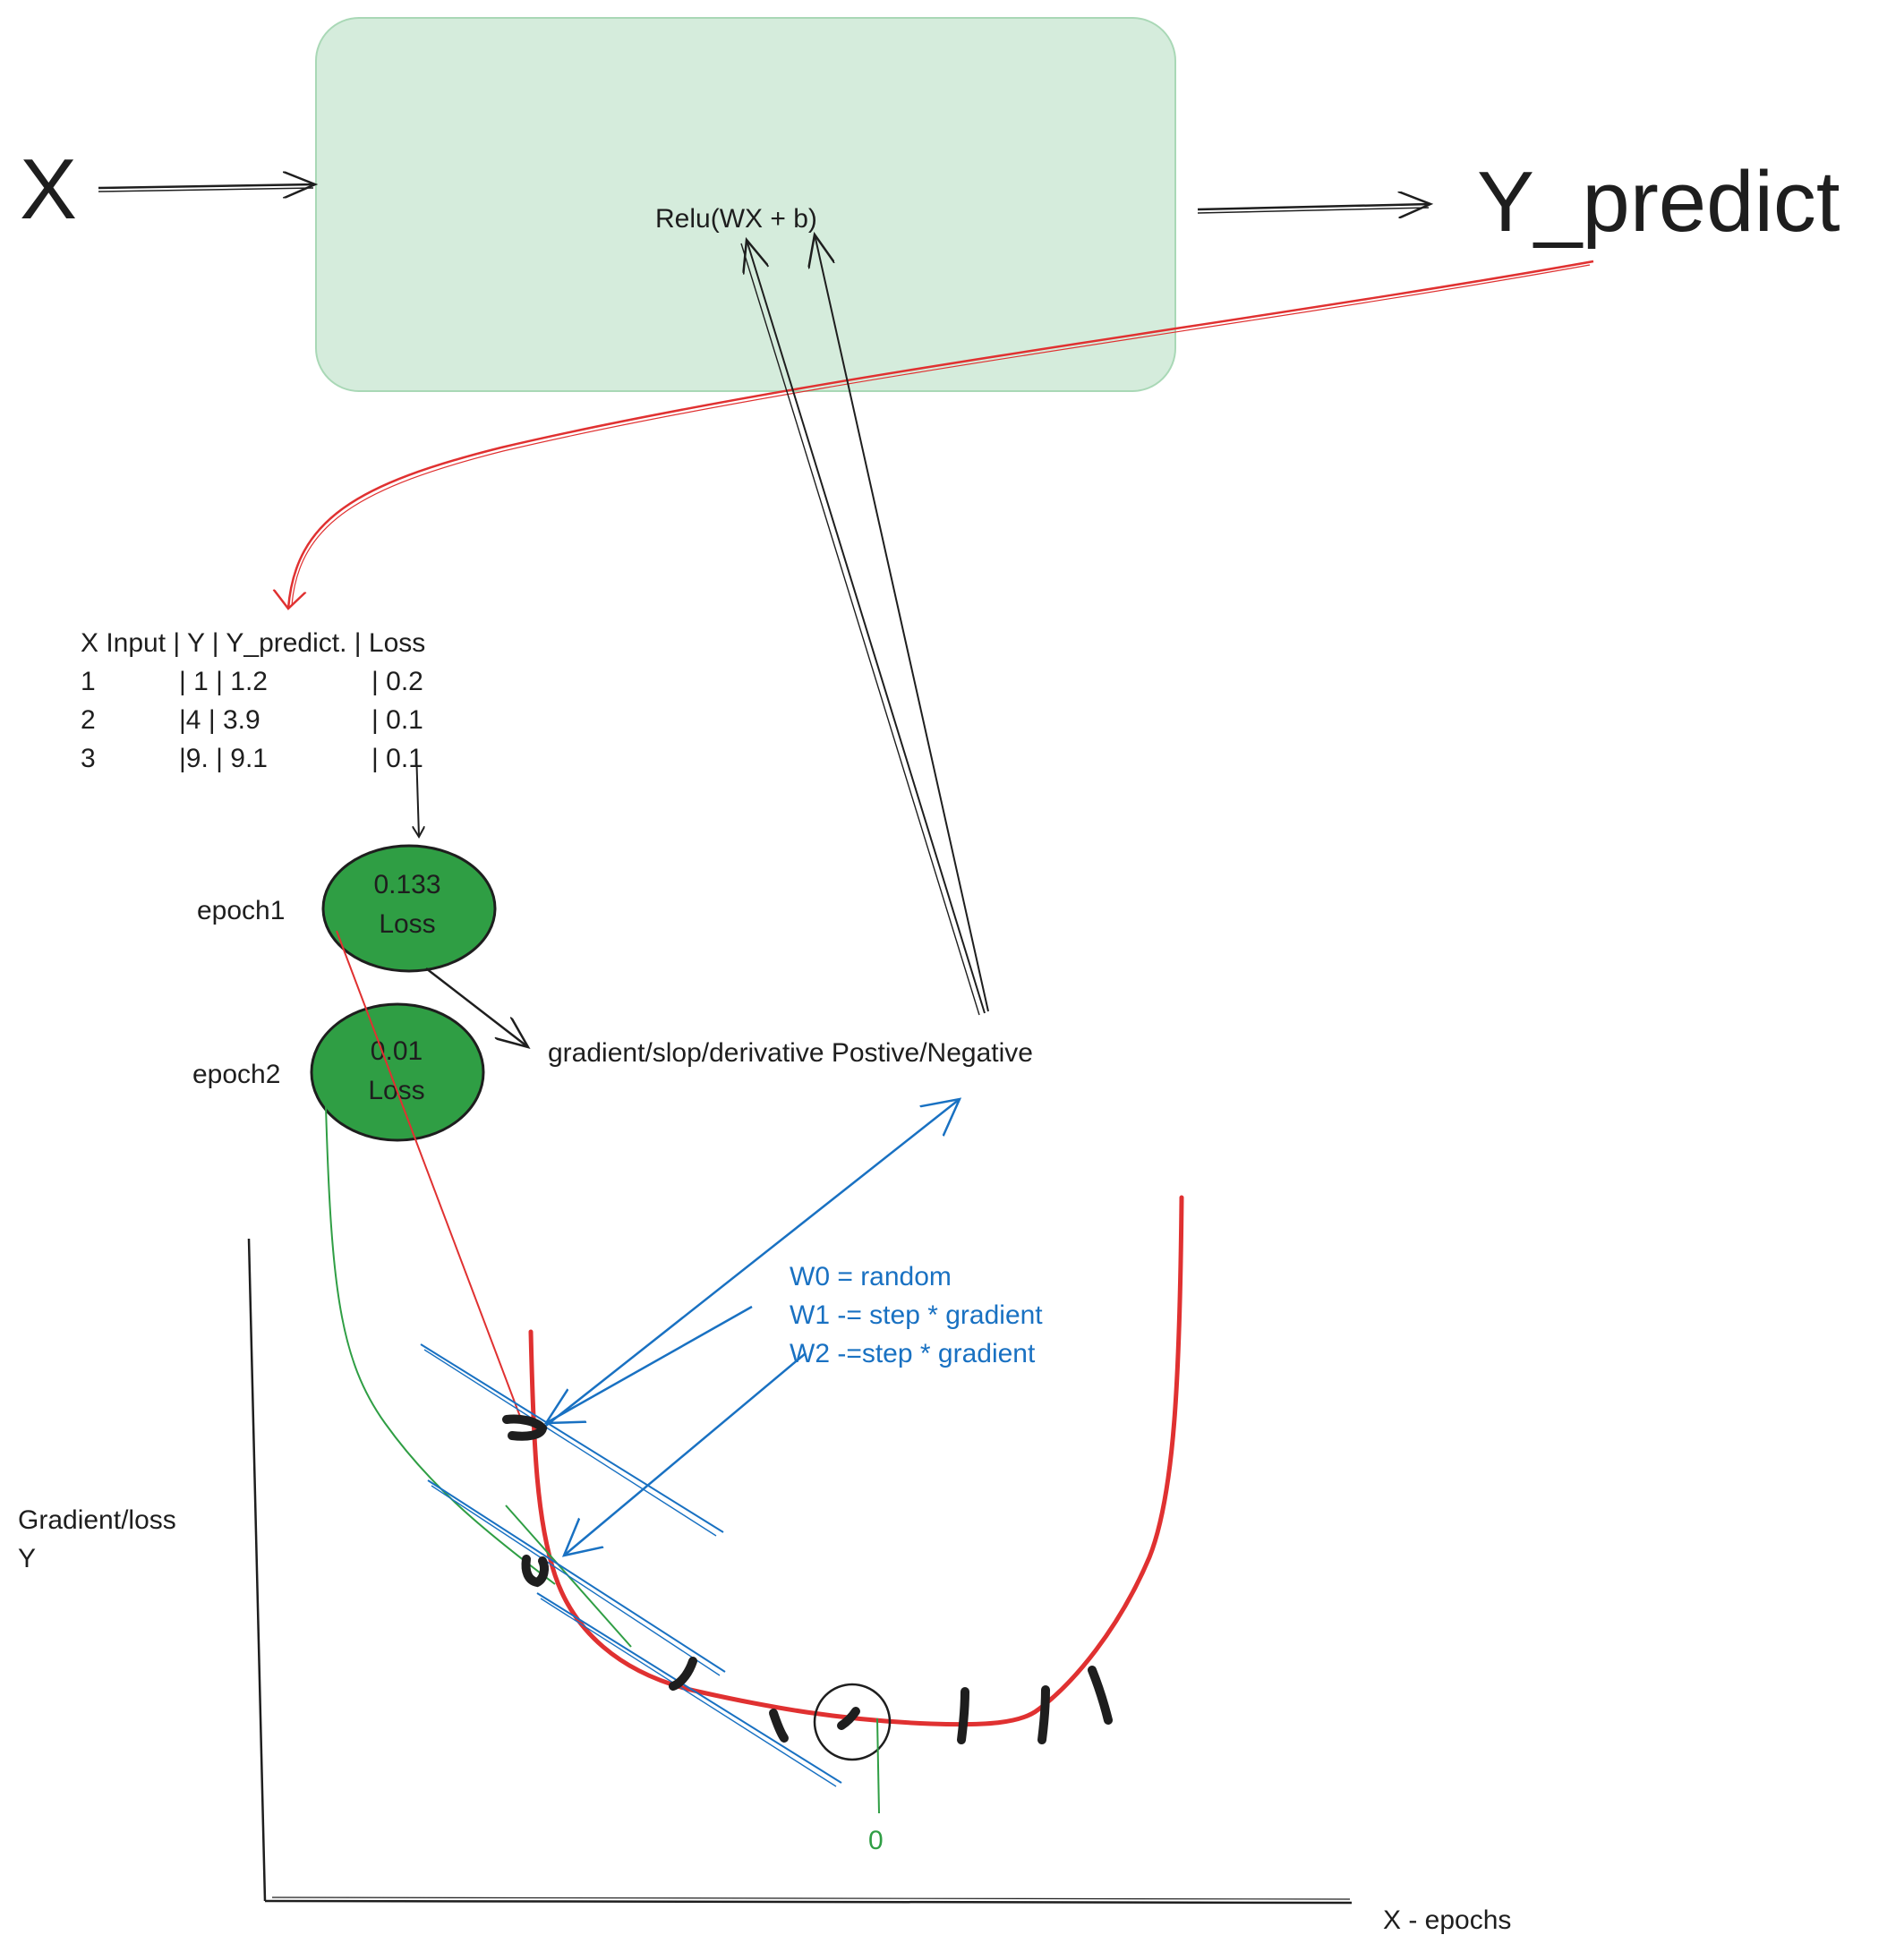 The width and height of the screenshot is (1904, 1952). Describe the element at coordinates (241, 911) in the screenshot. I see `epoch1-label: epoch1` at that location.